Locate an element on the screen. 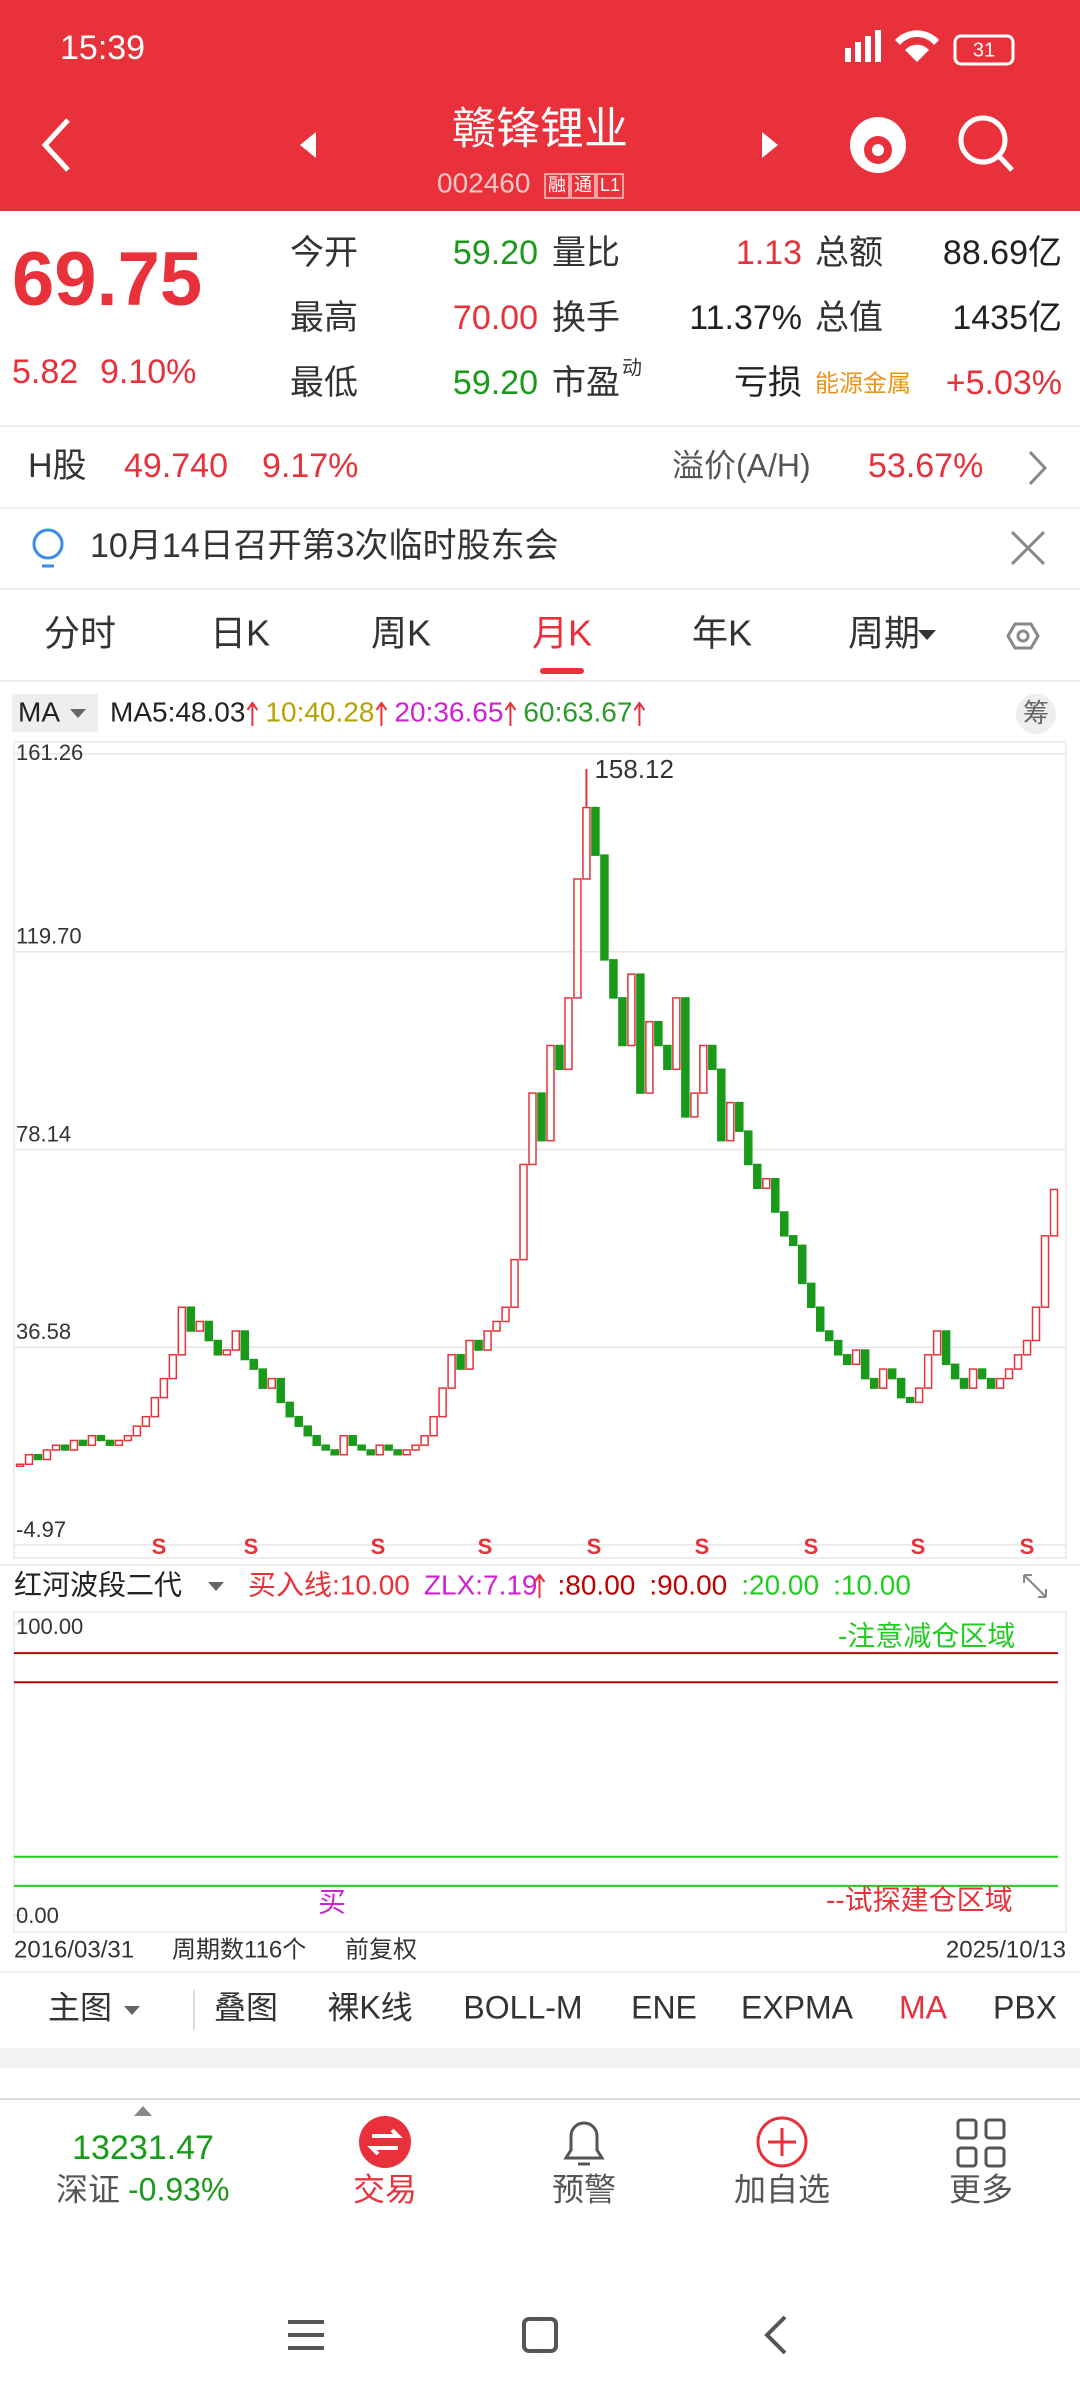  h-label: H股 is located at coordinates (57, 466).